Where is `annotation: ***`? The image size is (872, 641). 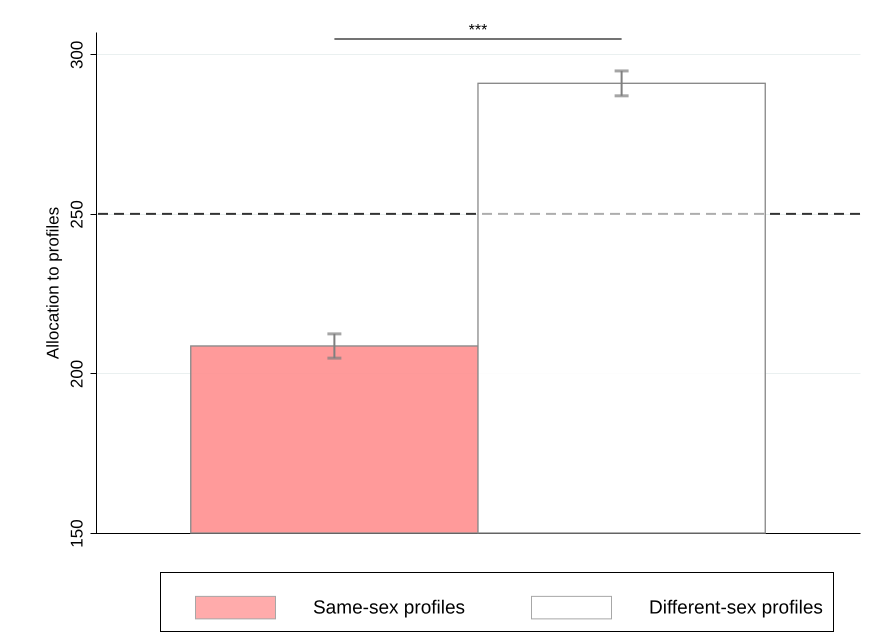
annotation: *** is located at coordinates (478, 30).